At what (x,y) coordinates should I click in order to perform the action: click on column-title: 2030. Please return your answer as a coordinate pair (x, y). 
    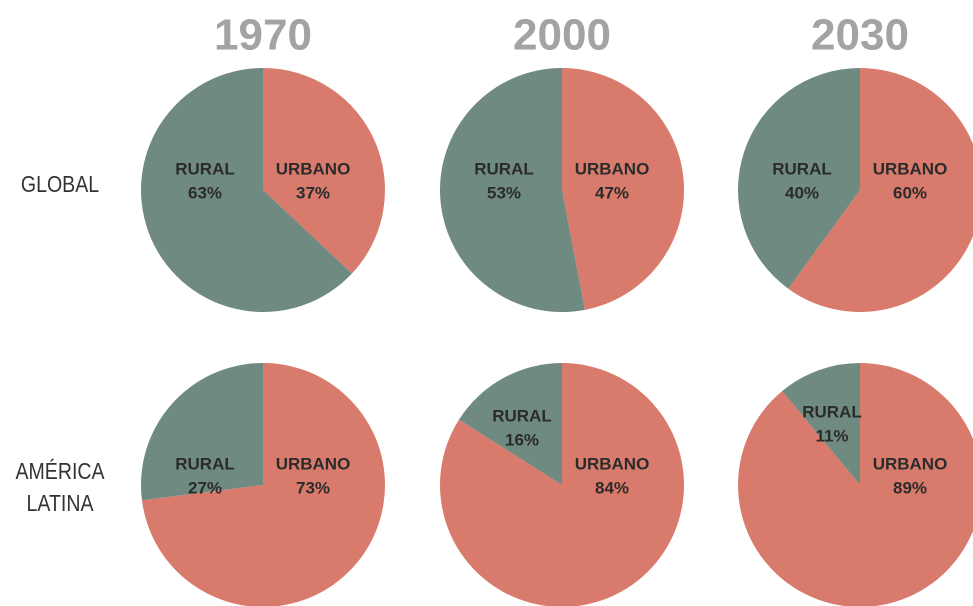
    Looking at the image, I should click on (860, 35).